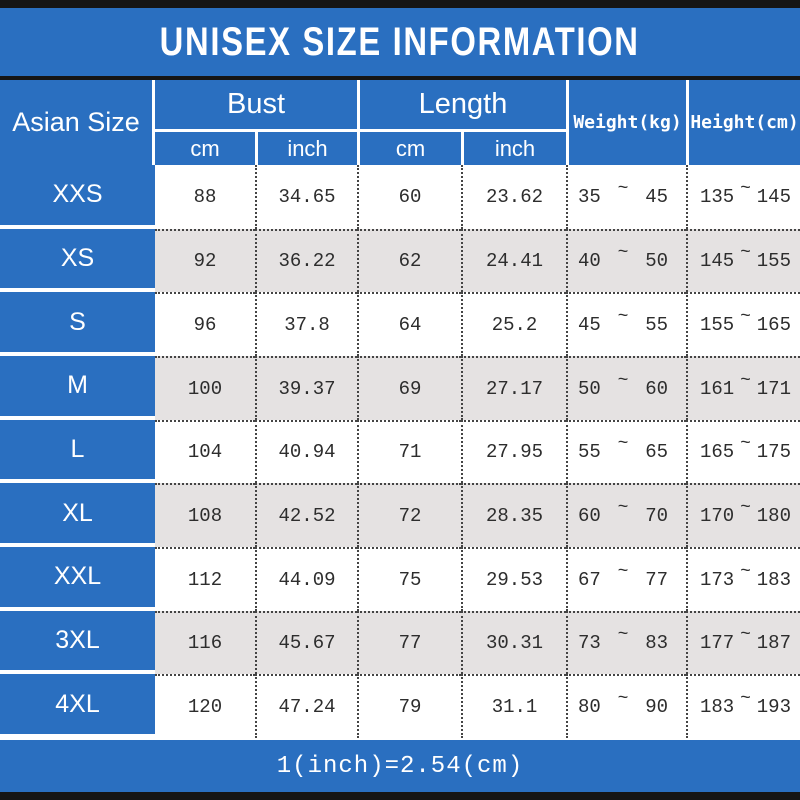 The image size is (800, 800). What do you see at coordinates (205, 388) in the screenshot?
I see `bust-cm-cell: 100` at bounding box center [205, 388].